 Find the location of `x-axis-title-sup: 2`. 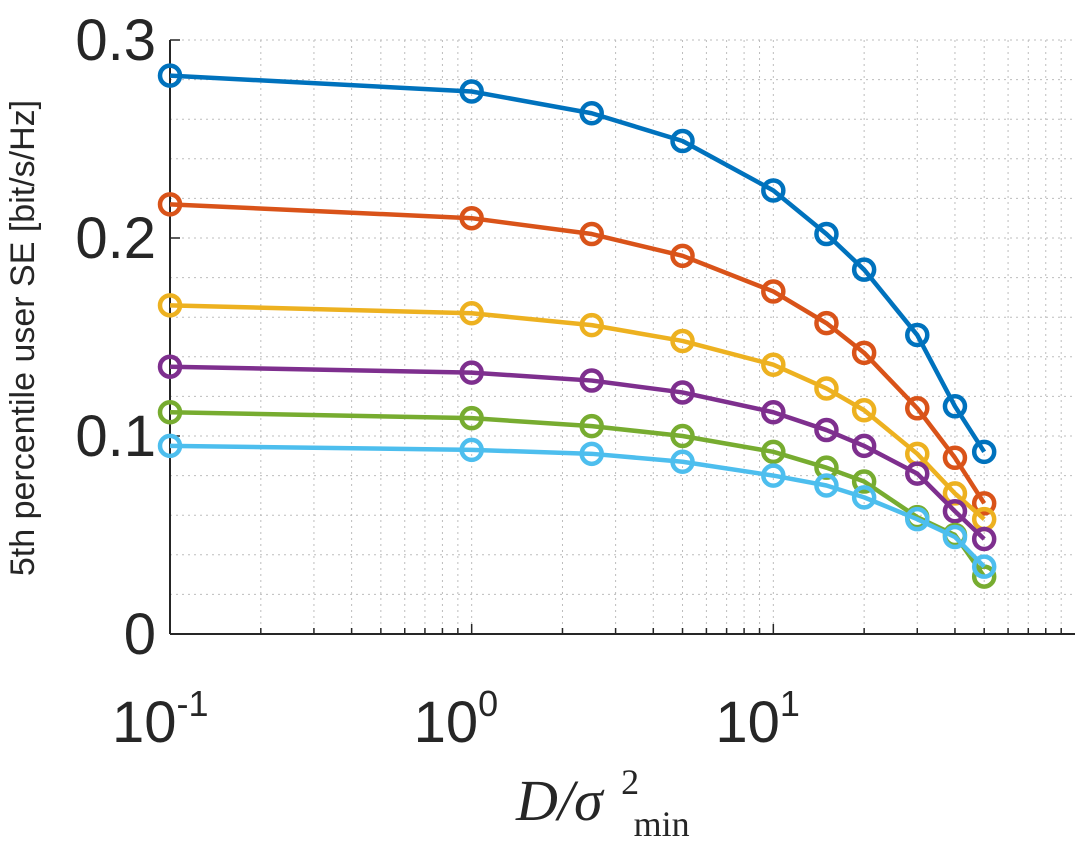

x-axis-title-sup: 2 is located at coordinates (630, 782).